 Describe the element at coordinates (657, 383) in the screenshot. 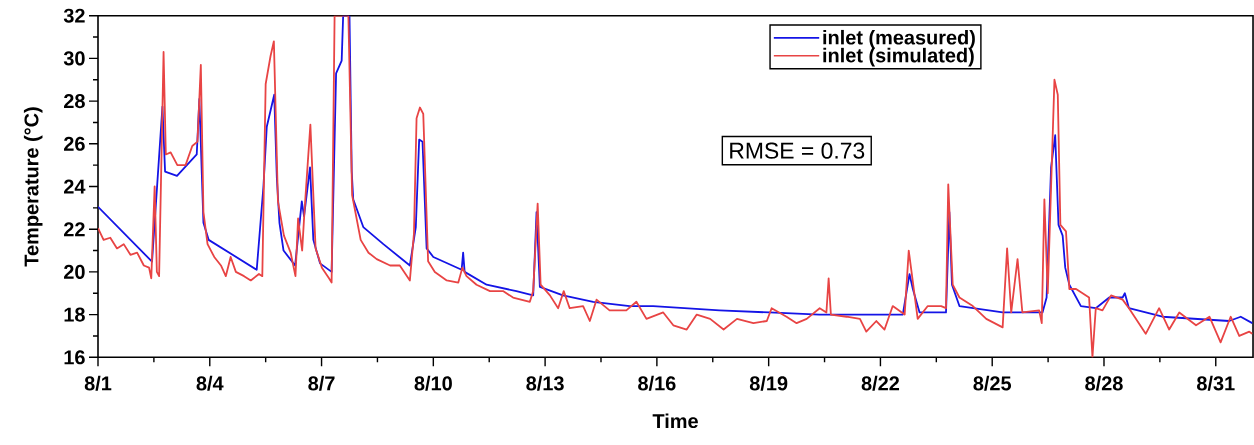

I see `x-tick-label: 8/16` at that location.